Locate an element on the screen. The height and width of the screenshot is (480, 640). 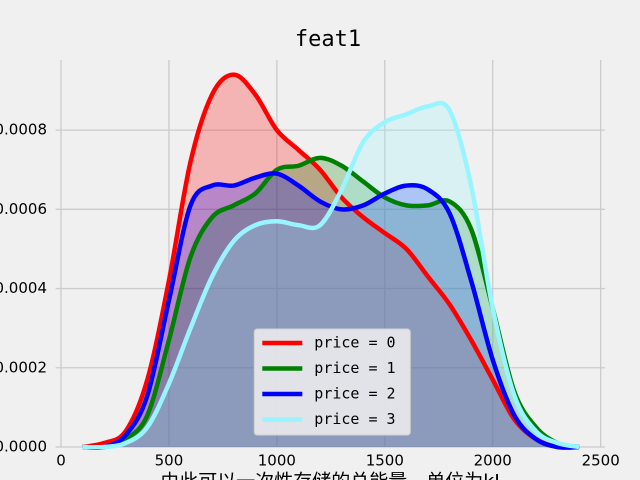
x-tick-label: 1500 is located at coordinates (385, 461).